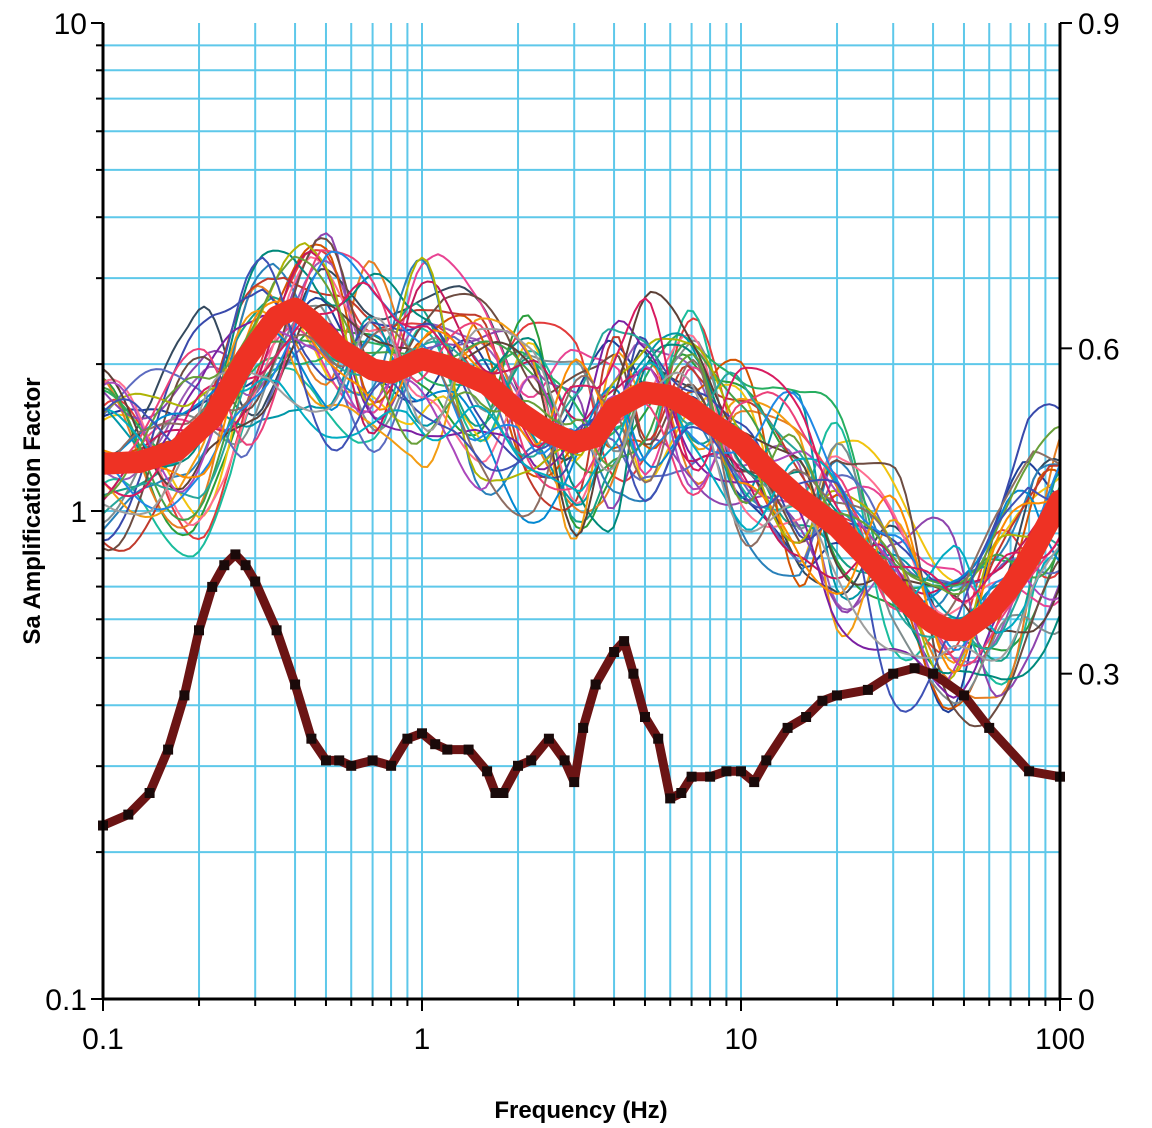 The height and width of the screenshot is (1128, 1152). I want to click on x-tick-label: 0.1, so click(103, 1039).